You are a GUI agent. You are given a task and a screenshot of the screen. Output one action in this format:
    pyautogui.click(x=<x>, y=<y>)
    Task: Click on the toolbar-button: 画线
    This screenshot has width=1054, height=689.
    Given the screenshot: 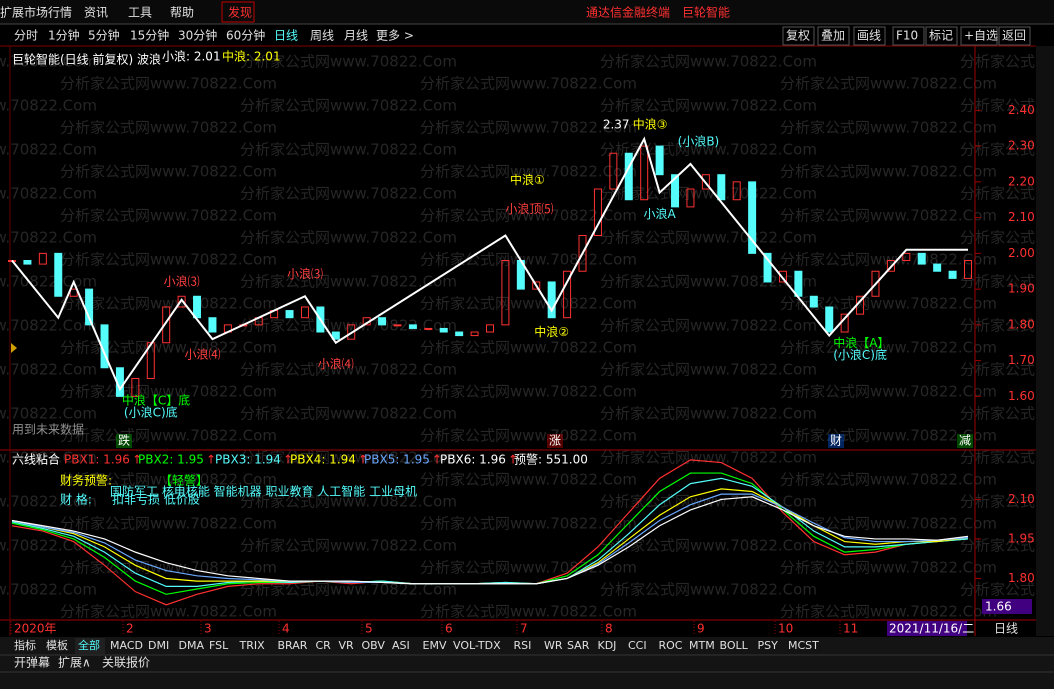 What is the action you would take?
    pyautogui.click(x=869, y=36)
    